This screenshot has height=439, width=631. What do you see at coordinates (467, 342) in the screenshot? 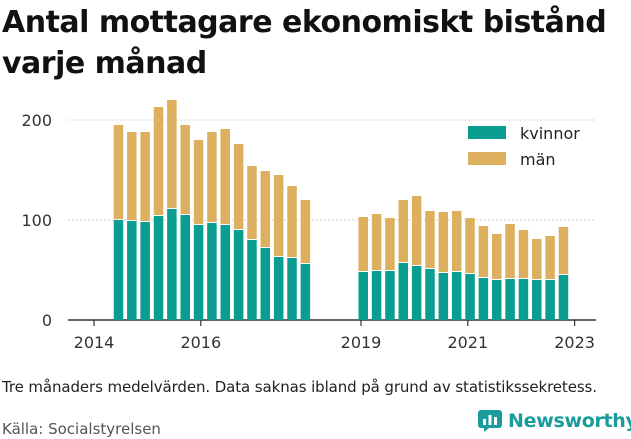
I see `x-tick-label: 2021` at bounding box center [467, 342].